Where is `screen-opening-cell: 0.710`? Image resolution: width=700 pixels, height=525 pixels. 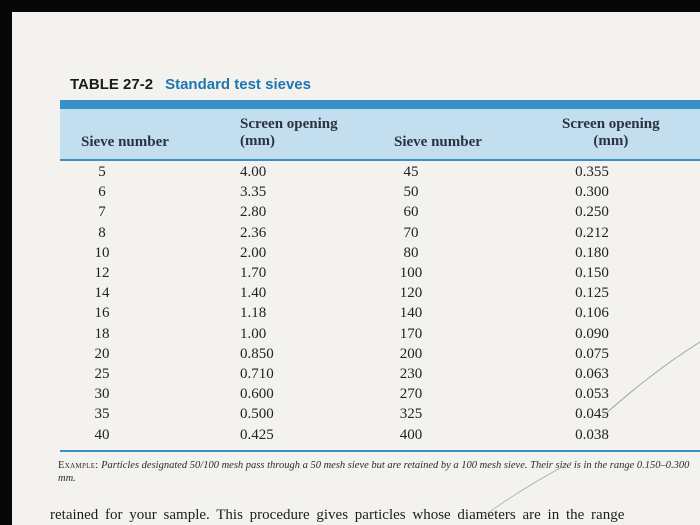 screen-opening-cell: 0.710 is located at coordinates (257, 374).